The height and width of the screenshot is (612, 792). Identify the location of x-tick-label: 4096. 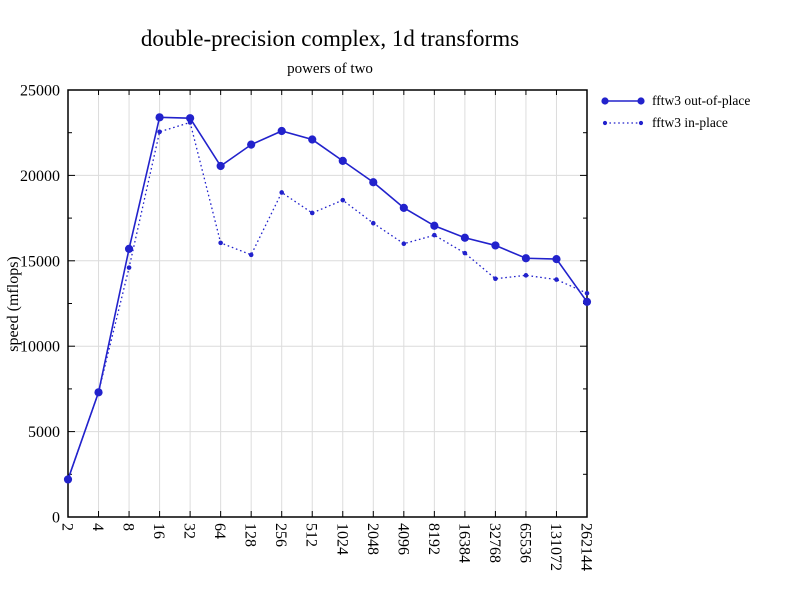
(402, 539).